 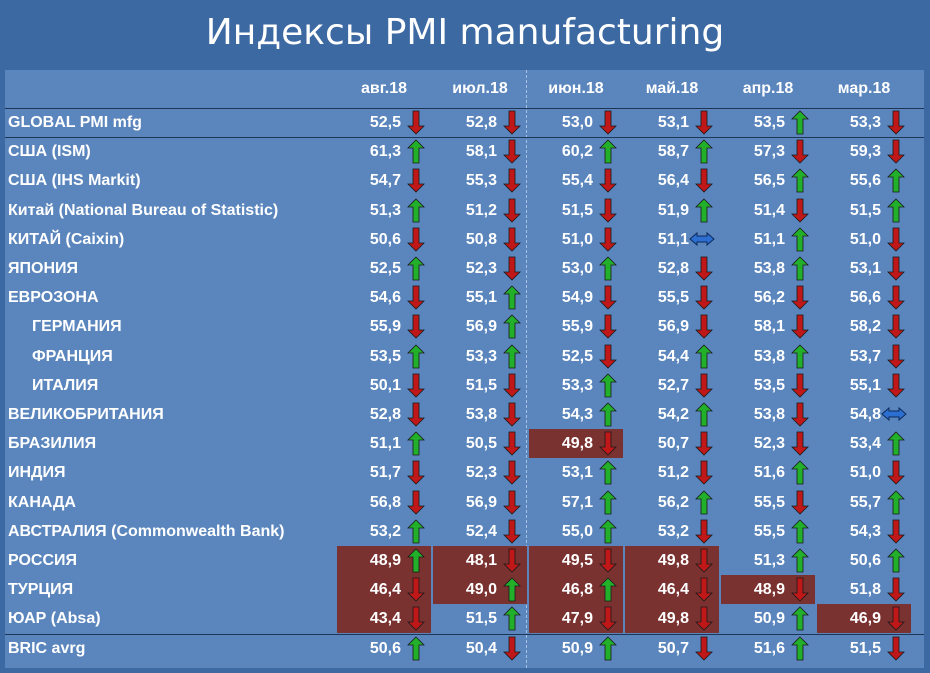 I want to click on cell-value: 56,4, so click(x=673, y=181).